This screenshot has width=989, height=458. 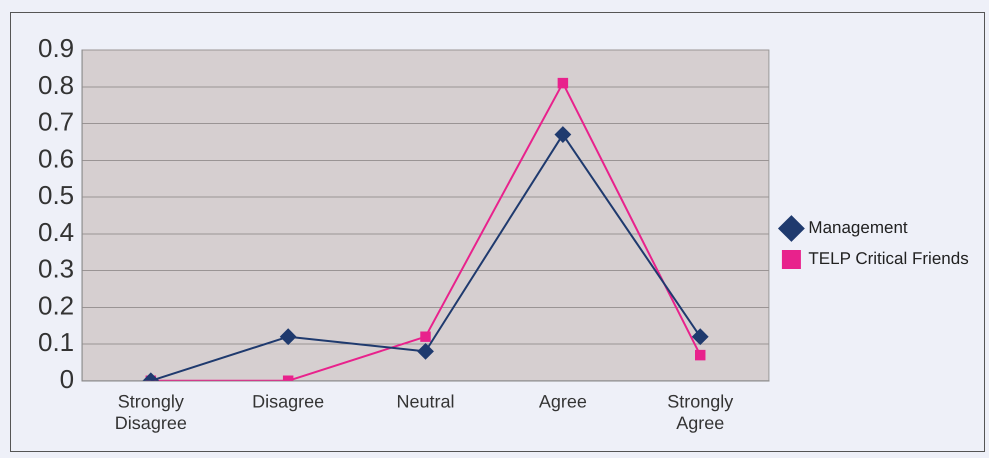 What do you see at coordinates (858, 228) in the screenshot?
I see `legend-label: Management` at bounding box center [858, 228].